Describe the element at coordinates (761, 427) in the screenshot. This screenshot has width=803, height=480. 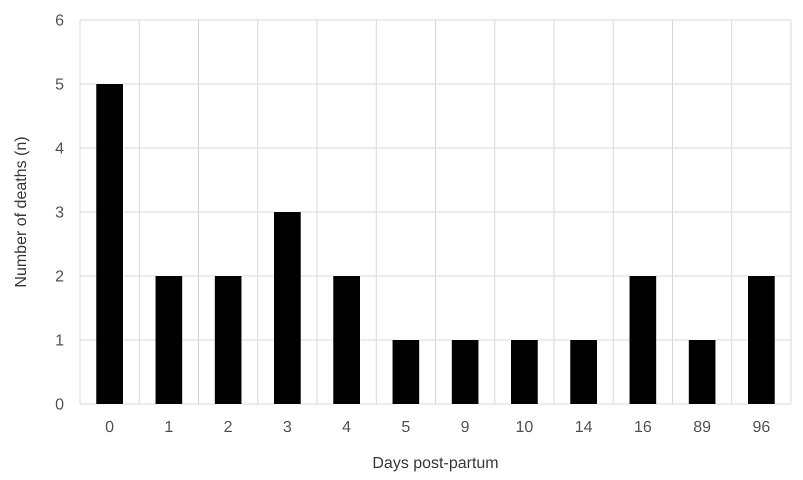
I see `x-tick-label: 96` at that location.